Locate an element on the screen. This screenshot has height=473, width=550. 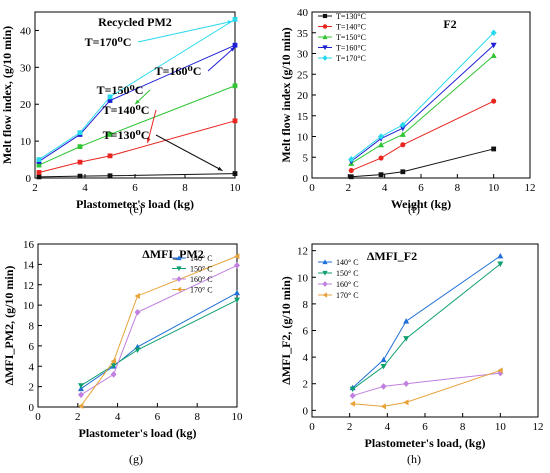
annotation-label: T=170⁰C is located at coordinates (108, 42).